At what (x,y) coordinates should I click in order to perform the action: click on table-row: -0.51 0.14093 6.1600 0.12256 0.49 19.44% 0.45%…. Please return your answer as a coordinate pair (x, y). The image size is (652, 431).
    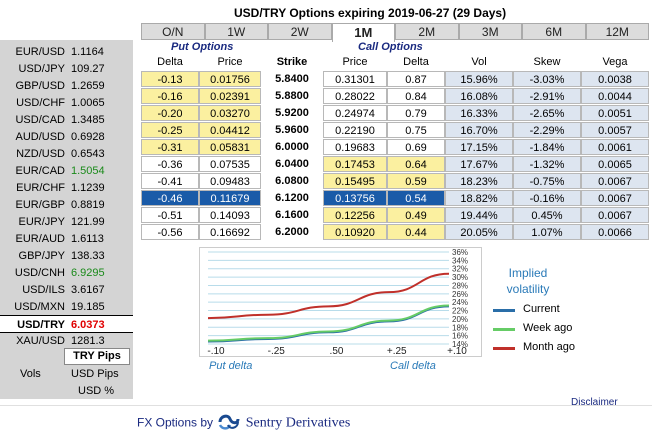
    Looking at the image, I should click on (395, 215).